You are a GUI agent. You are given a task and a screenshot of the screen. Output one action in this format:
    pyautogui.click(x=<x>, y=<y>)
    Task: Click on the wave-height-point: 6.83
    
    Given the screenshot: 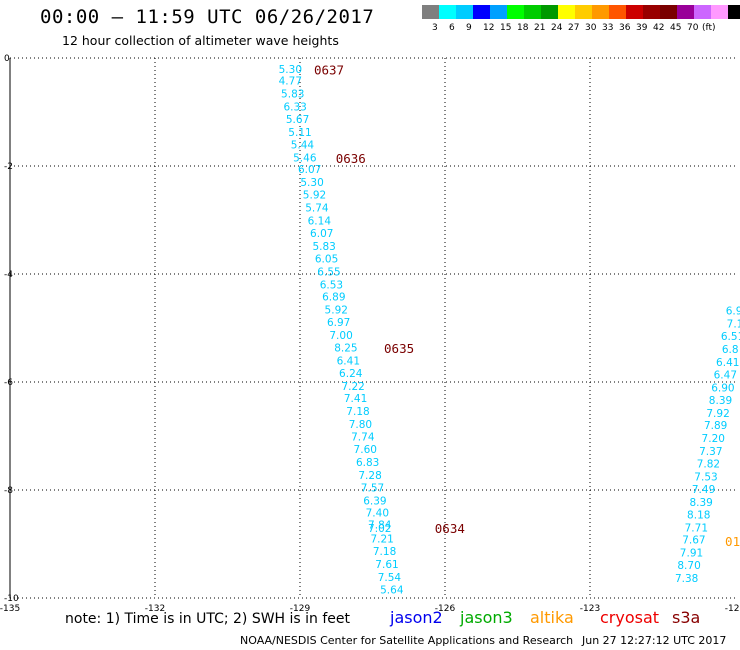 What is the action you would take?
    pyautogui.click(x=367, y=463)
    